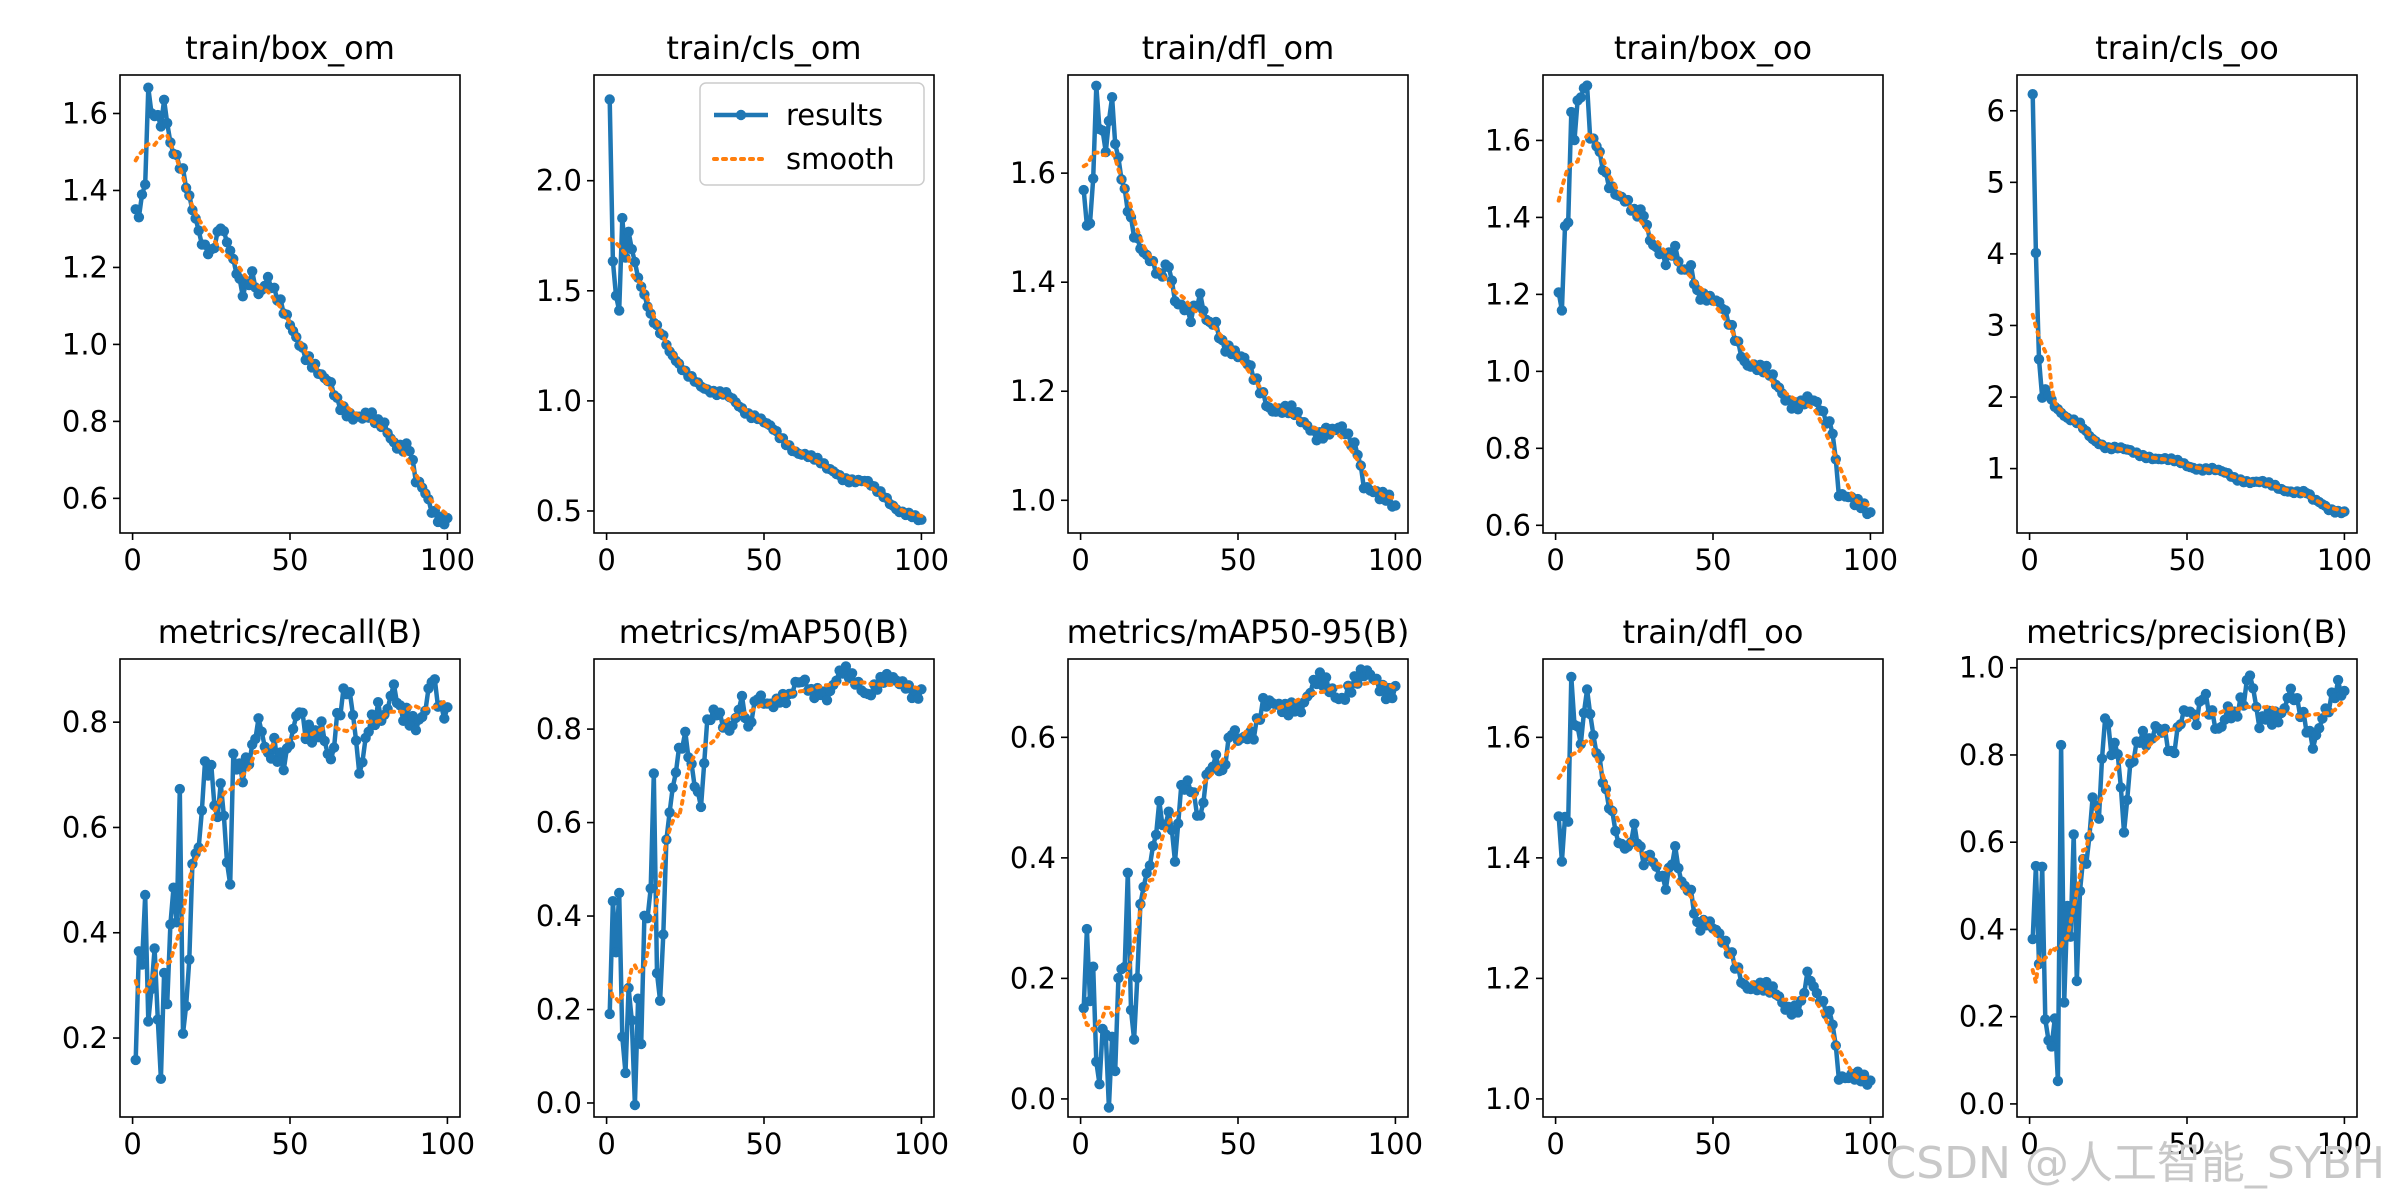  I want to click on subplot-title: metrics/recall(B), so click(290, 632).